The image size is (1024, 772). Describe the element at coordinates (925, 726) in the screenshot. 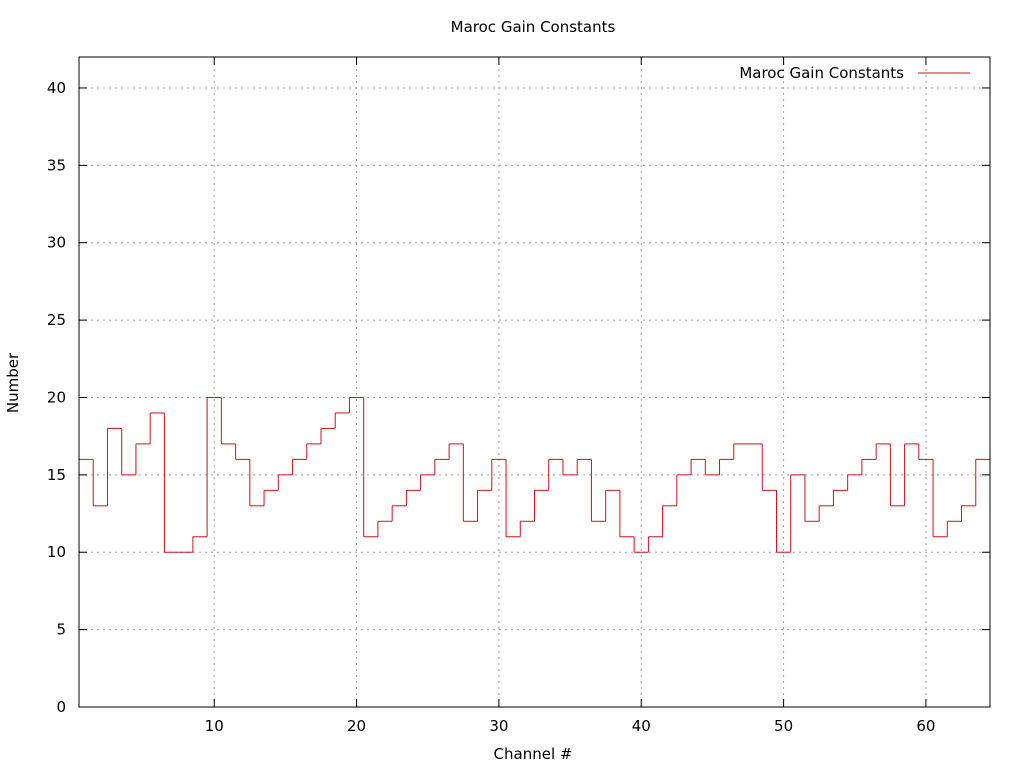

I see `x-tick-label: 60` at that location.